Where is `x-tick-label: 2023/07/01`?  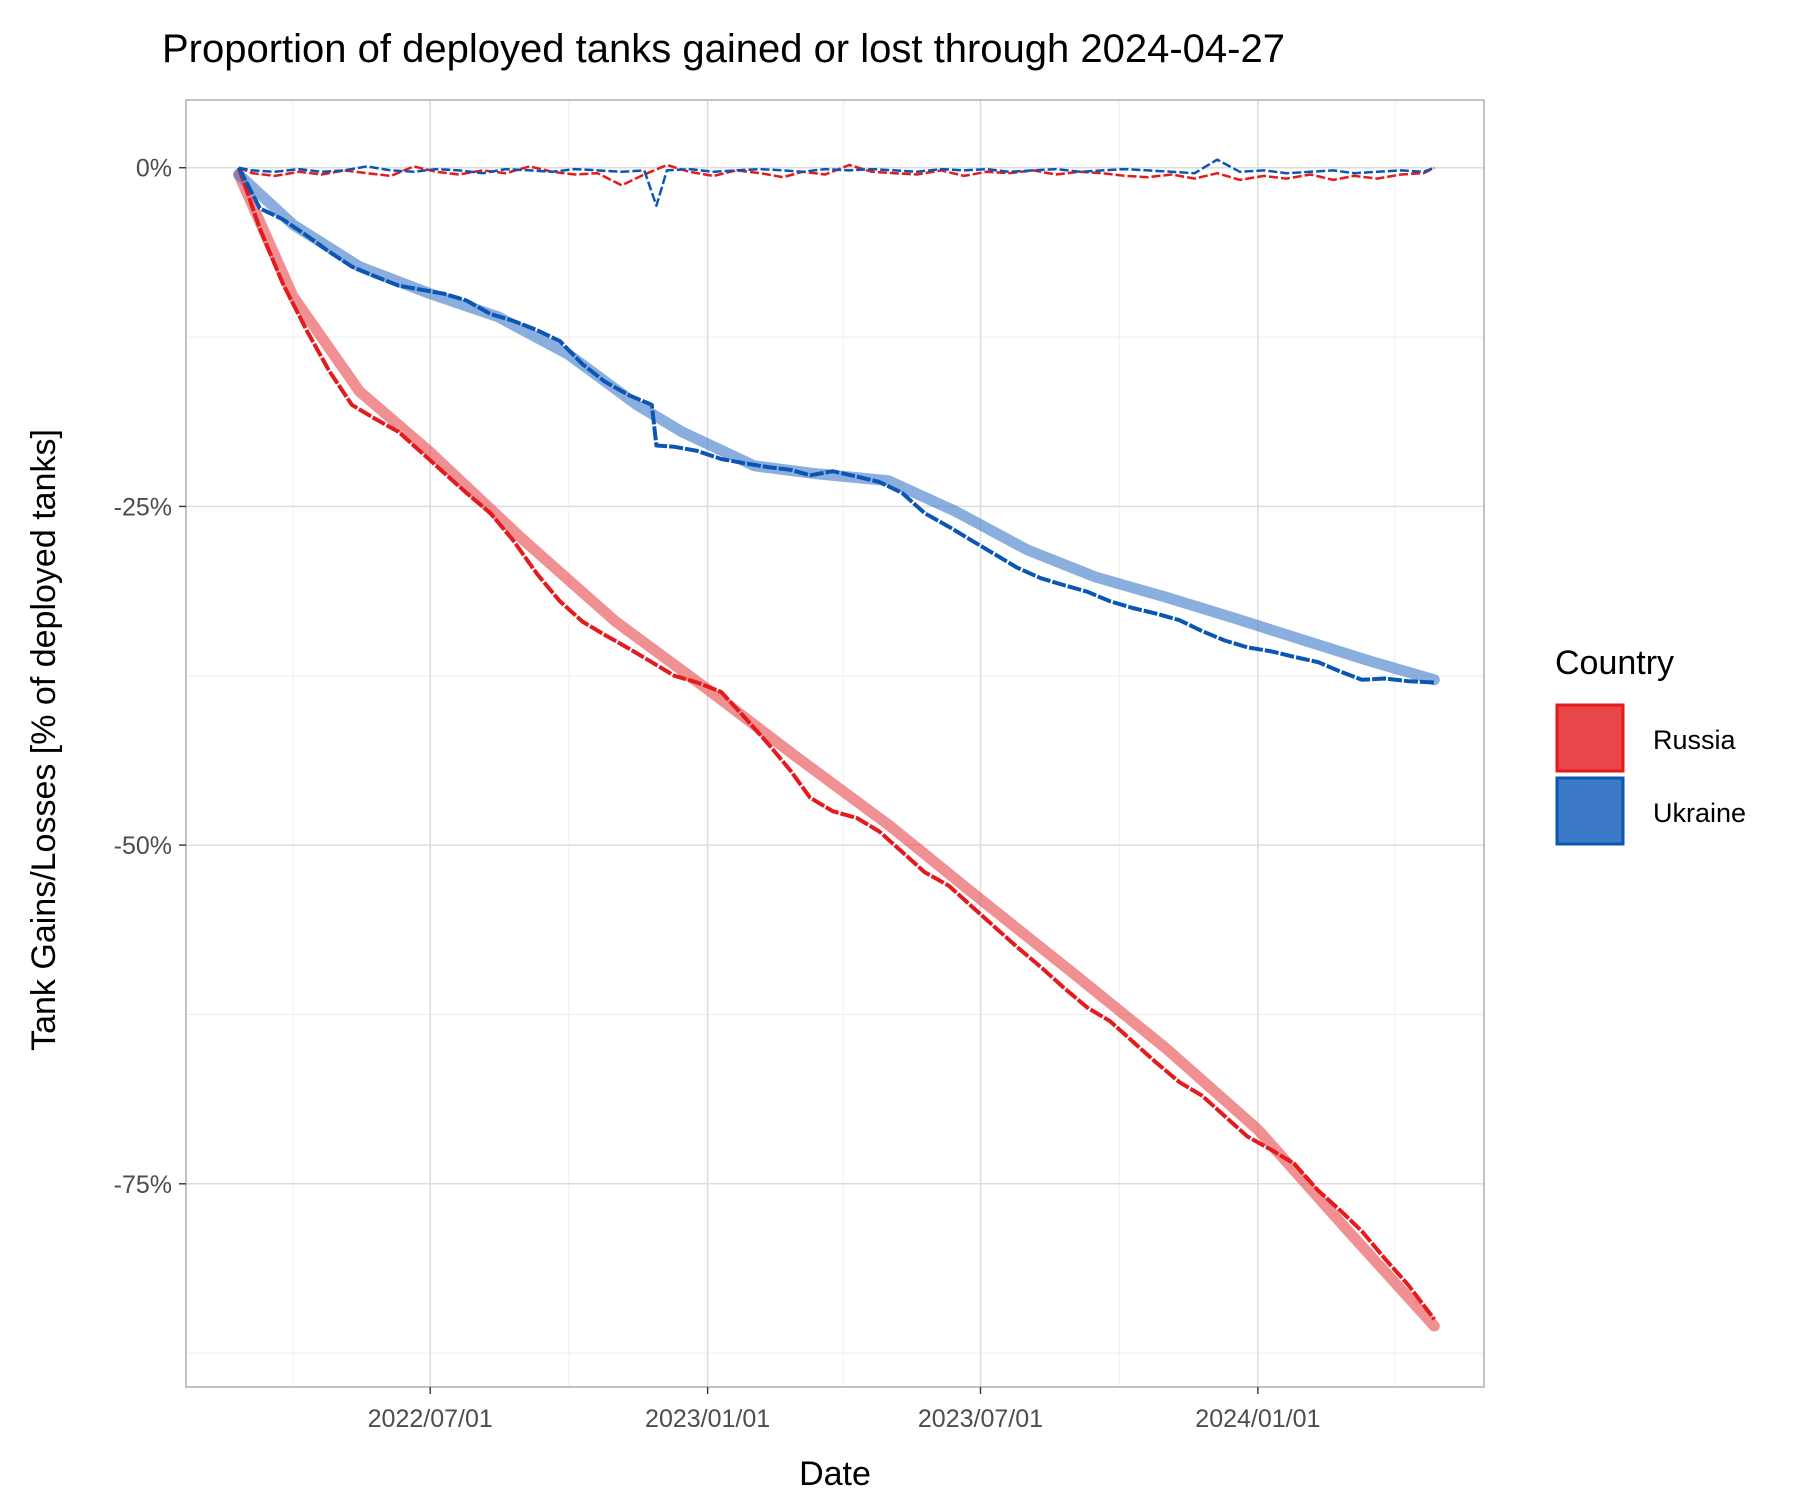 x-tick-label: 2023/07/01 is located at coordinates (980, 1419).